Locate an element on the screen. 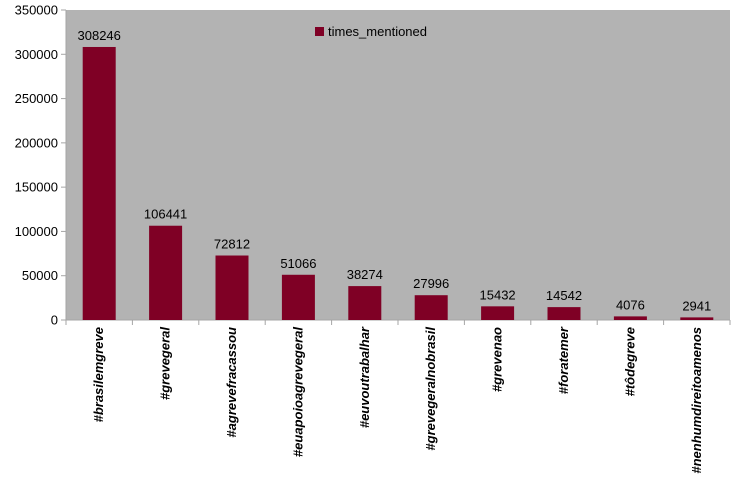 This screenshot has height=494, width=746. legend: times_mentioned is located at coordinates (371, 31).